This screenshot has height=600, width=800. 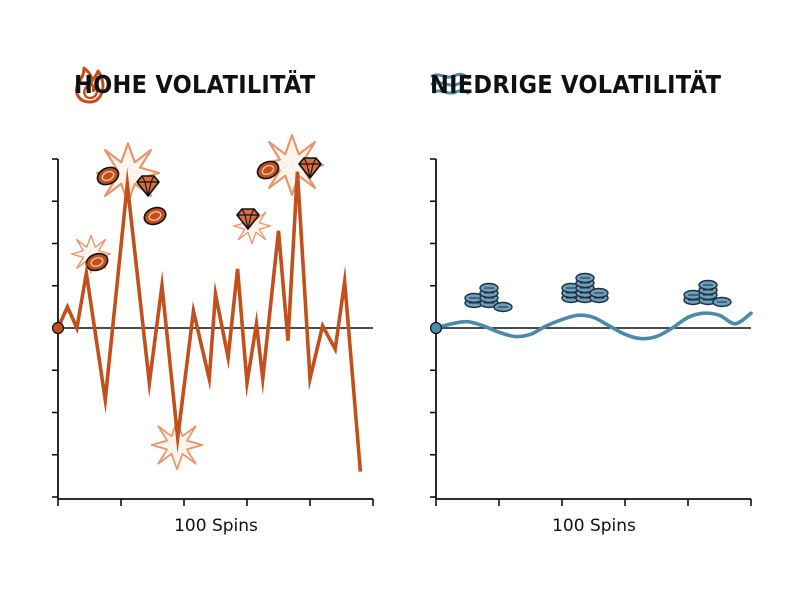 What do you see at coordinates (436, 328) in the screenshot?
I see `right-start-point` at bounding box center [436, 328].